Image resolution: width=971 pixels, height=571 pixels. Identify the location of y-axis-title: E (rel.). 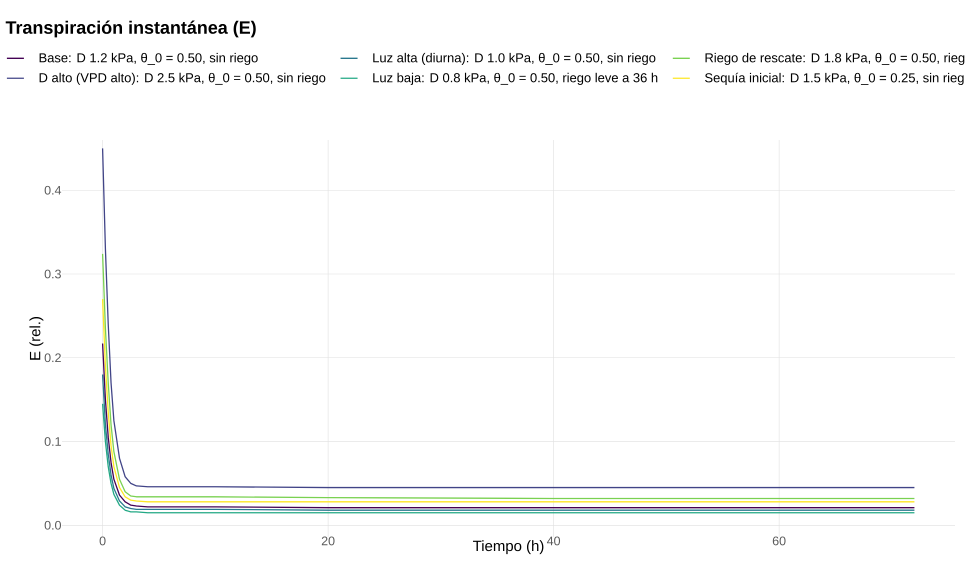
(36, 338).